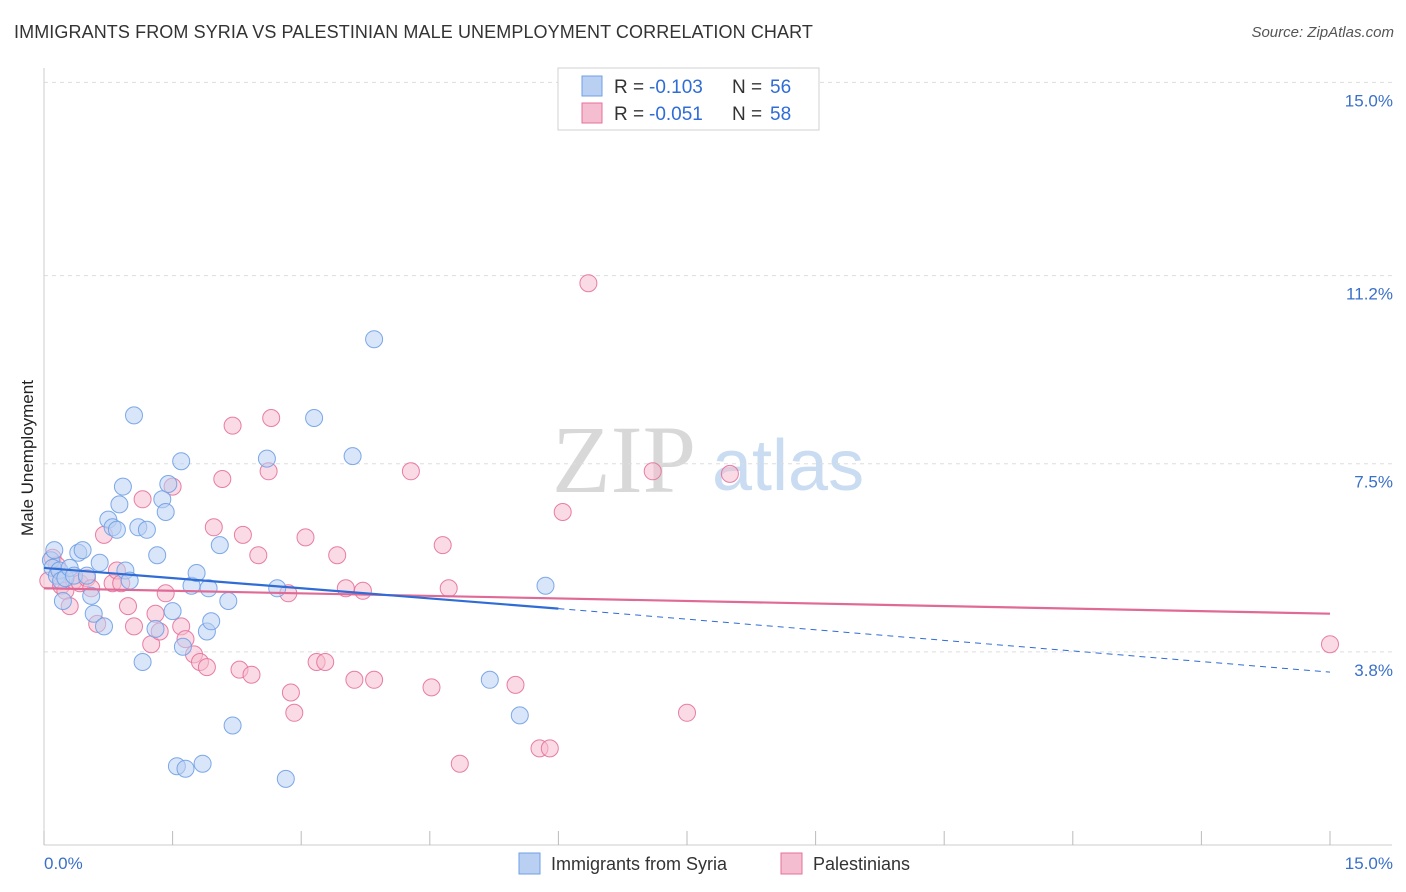 The width and height of the screenshot is (1406, 892). I want to click on legend-n-value-palestinians: 58, so click(780, 114).